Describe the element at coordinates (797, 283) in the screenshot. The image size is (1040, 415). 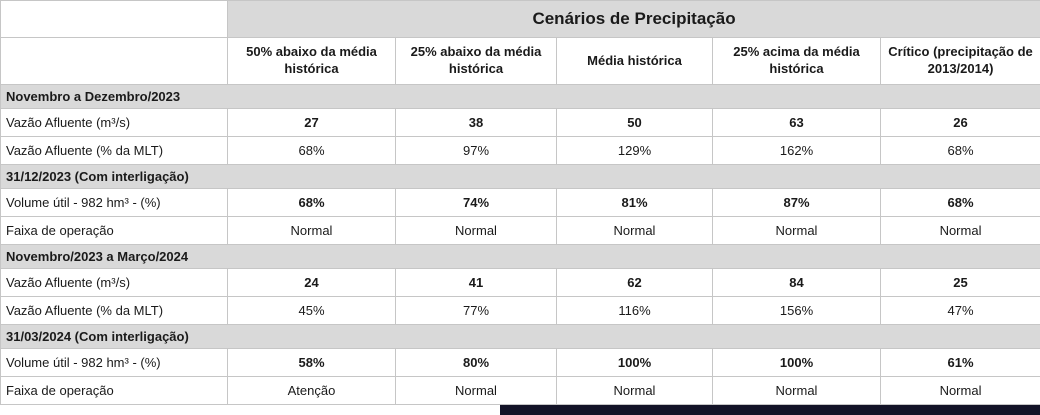
I see `value-cell: 84` at that location.